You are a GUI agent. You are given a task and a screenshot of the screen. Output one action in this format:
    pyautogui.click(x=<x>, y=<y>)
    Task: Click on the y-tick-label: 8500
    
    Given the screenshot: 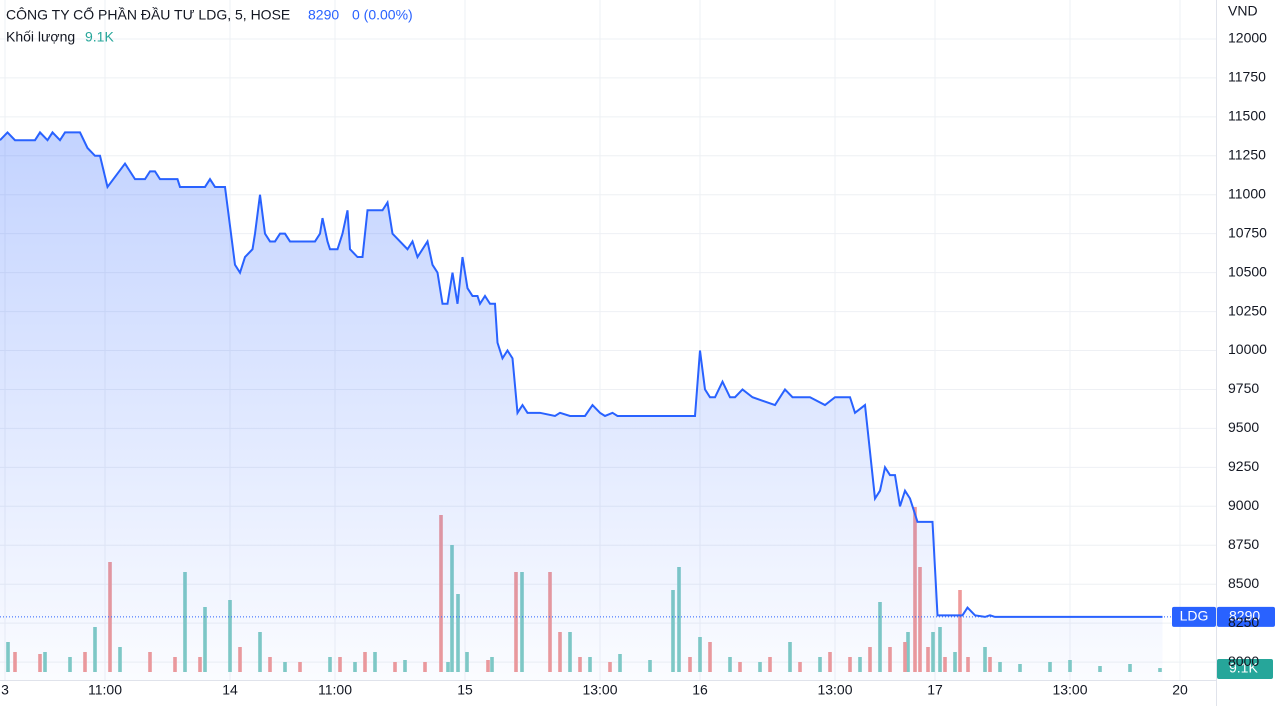 What is the action you would take?
    pyautogui.click(x=1243, y=583)
    